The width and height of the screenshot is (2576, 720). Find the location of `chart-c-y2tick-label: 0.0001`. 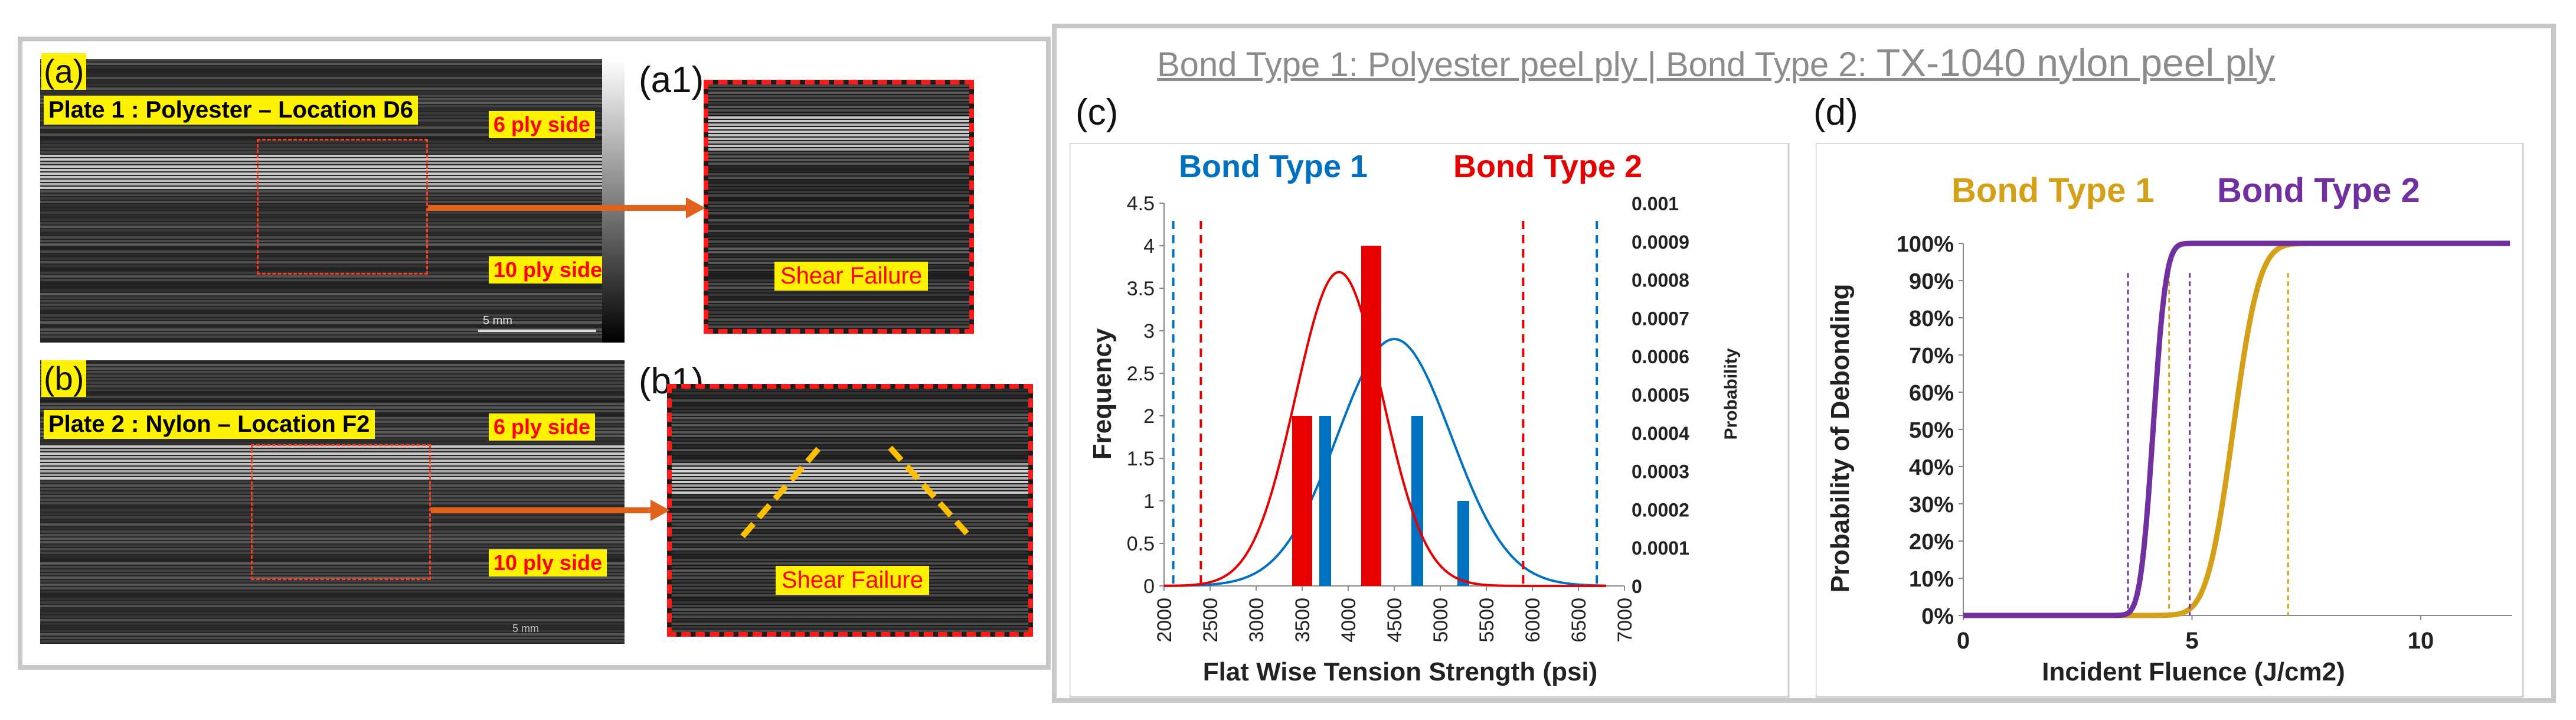

chart-c-y2tick-label: 0.0001 is located at coordinates (1660, 548).